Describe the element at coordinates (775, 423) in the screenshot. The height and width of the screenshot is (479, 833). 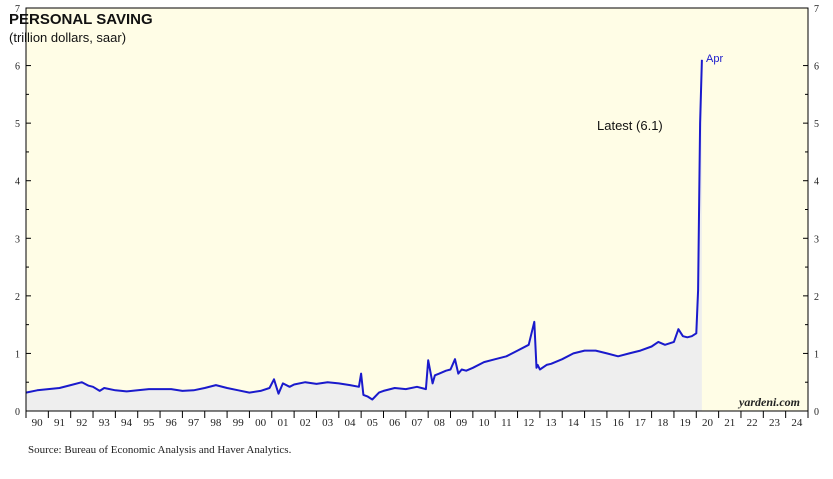
I see `x-tick-label: 23` at that location.